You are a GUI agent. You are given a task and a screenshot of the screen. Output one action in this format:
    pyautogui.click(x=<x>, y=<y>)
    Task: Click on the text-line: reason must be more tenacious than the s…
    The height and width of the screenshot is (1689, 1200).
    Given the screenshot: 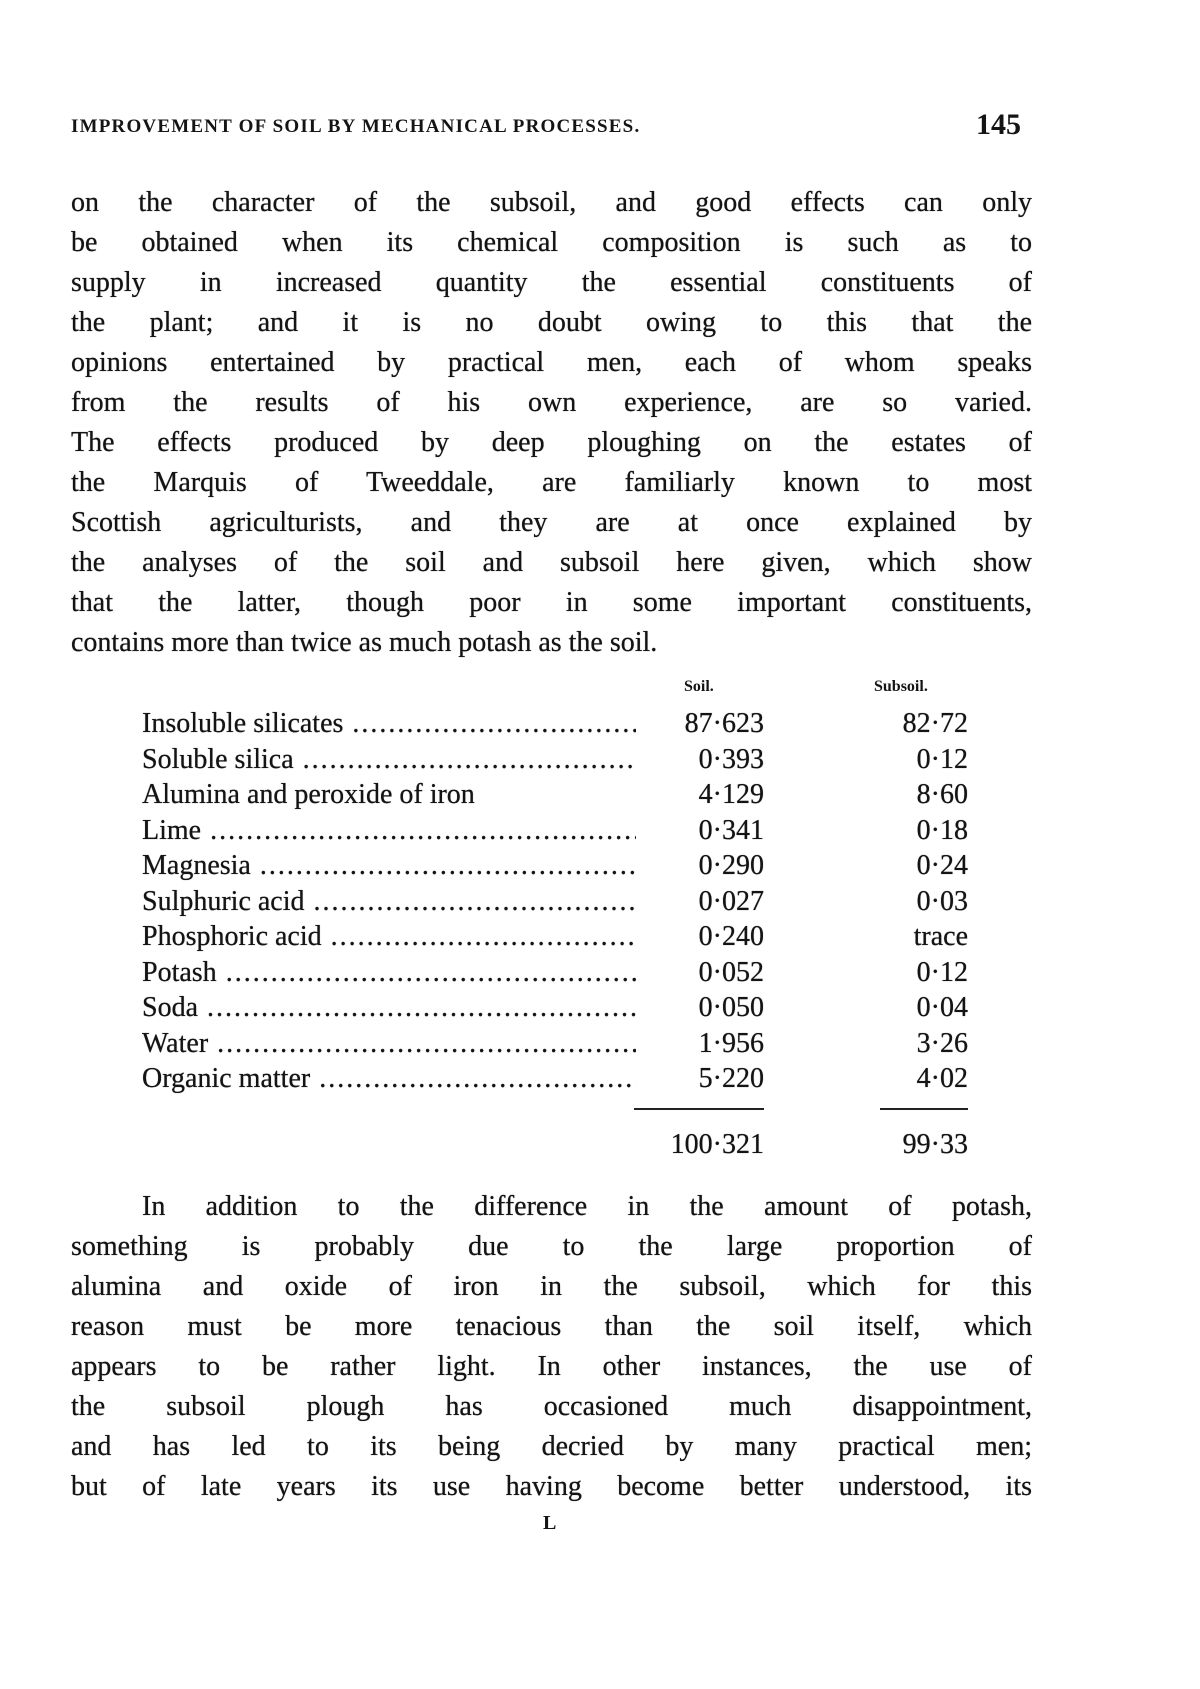 What is the action you would take?
    pyautogui.click(x=551, y=1326)
    